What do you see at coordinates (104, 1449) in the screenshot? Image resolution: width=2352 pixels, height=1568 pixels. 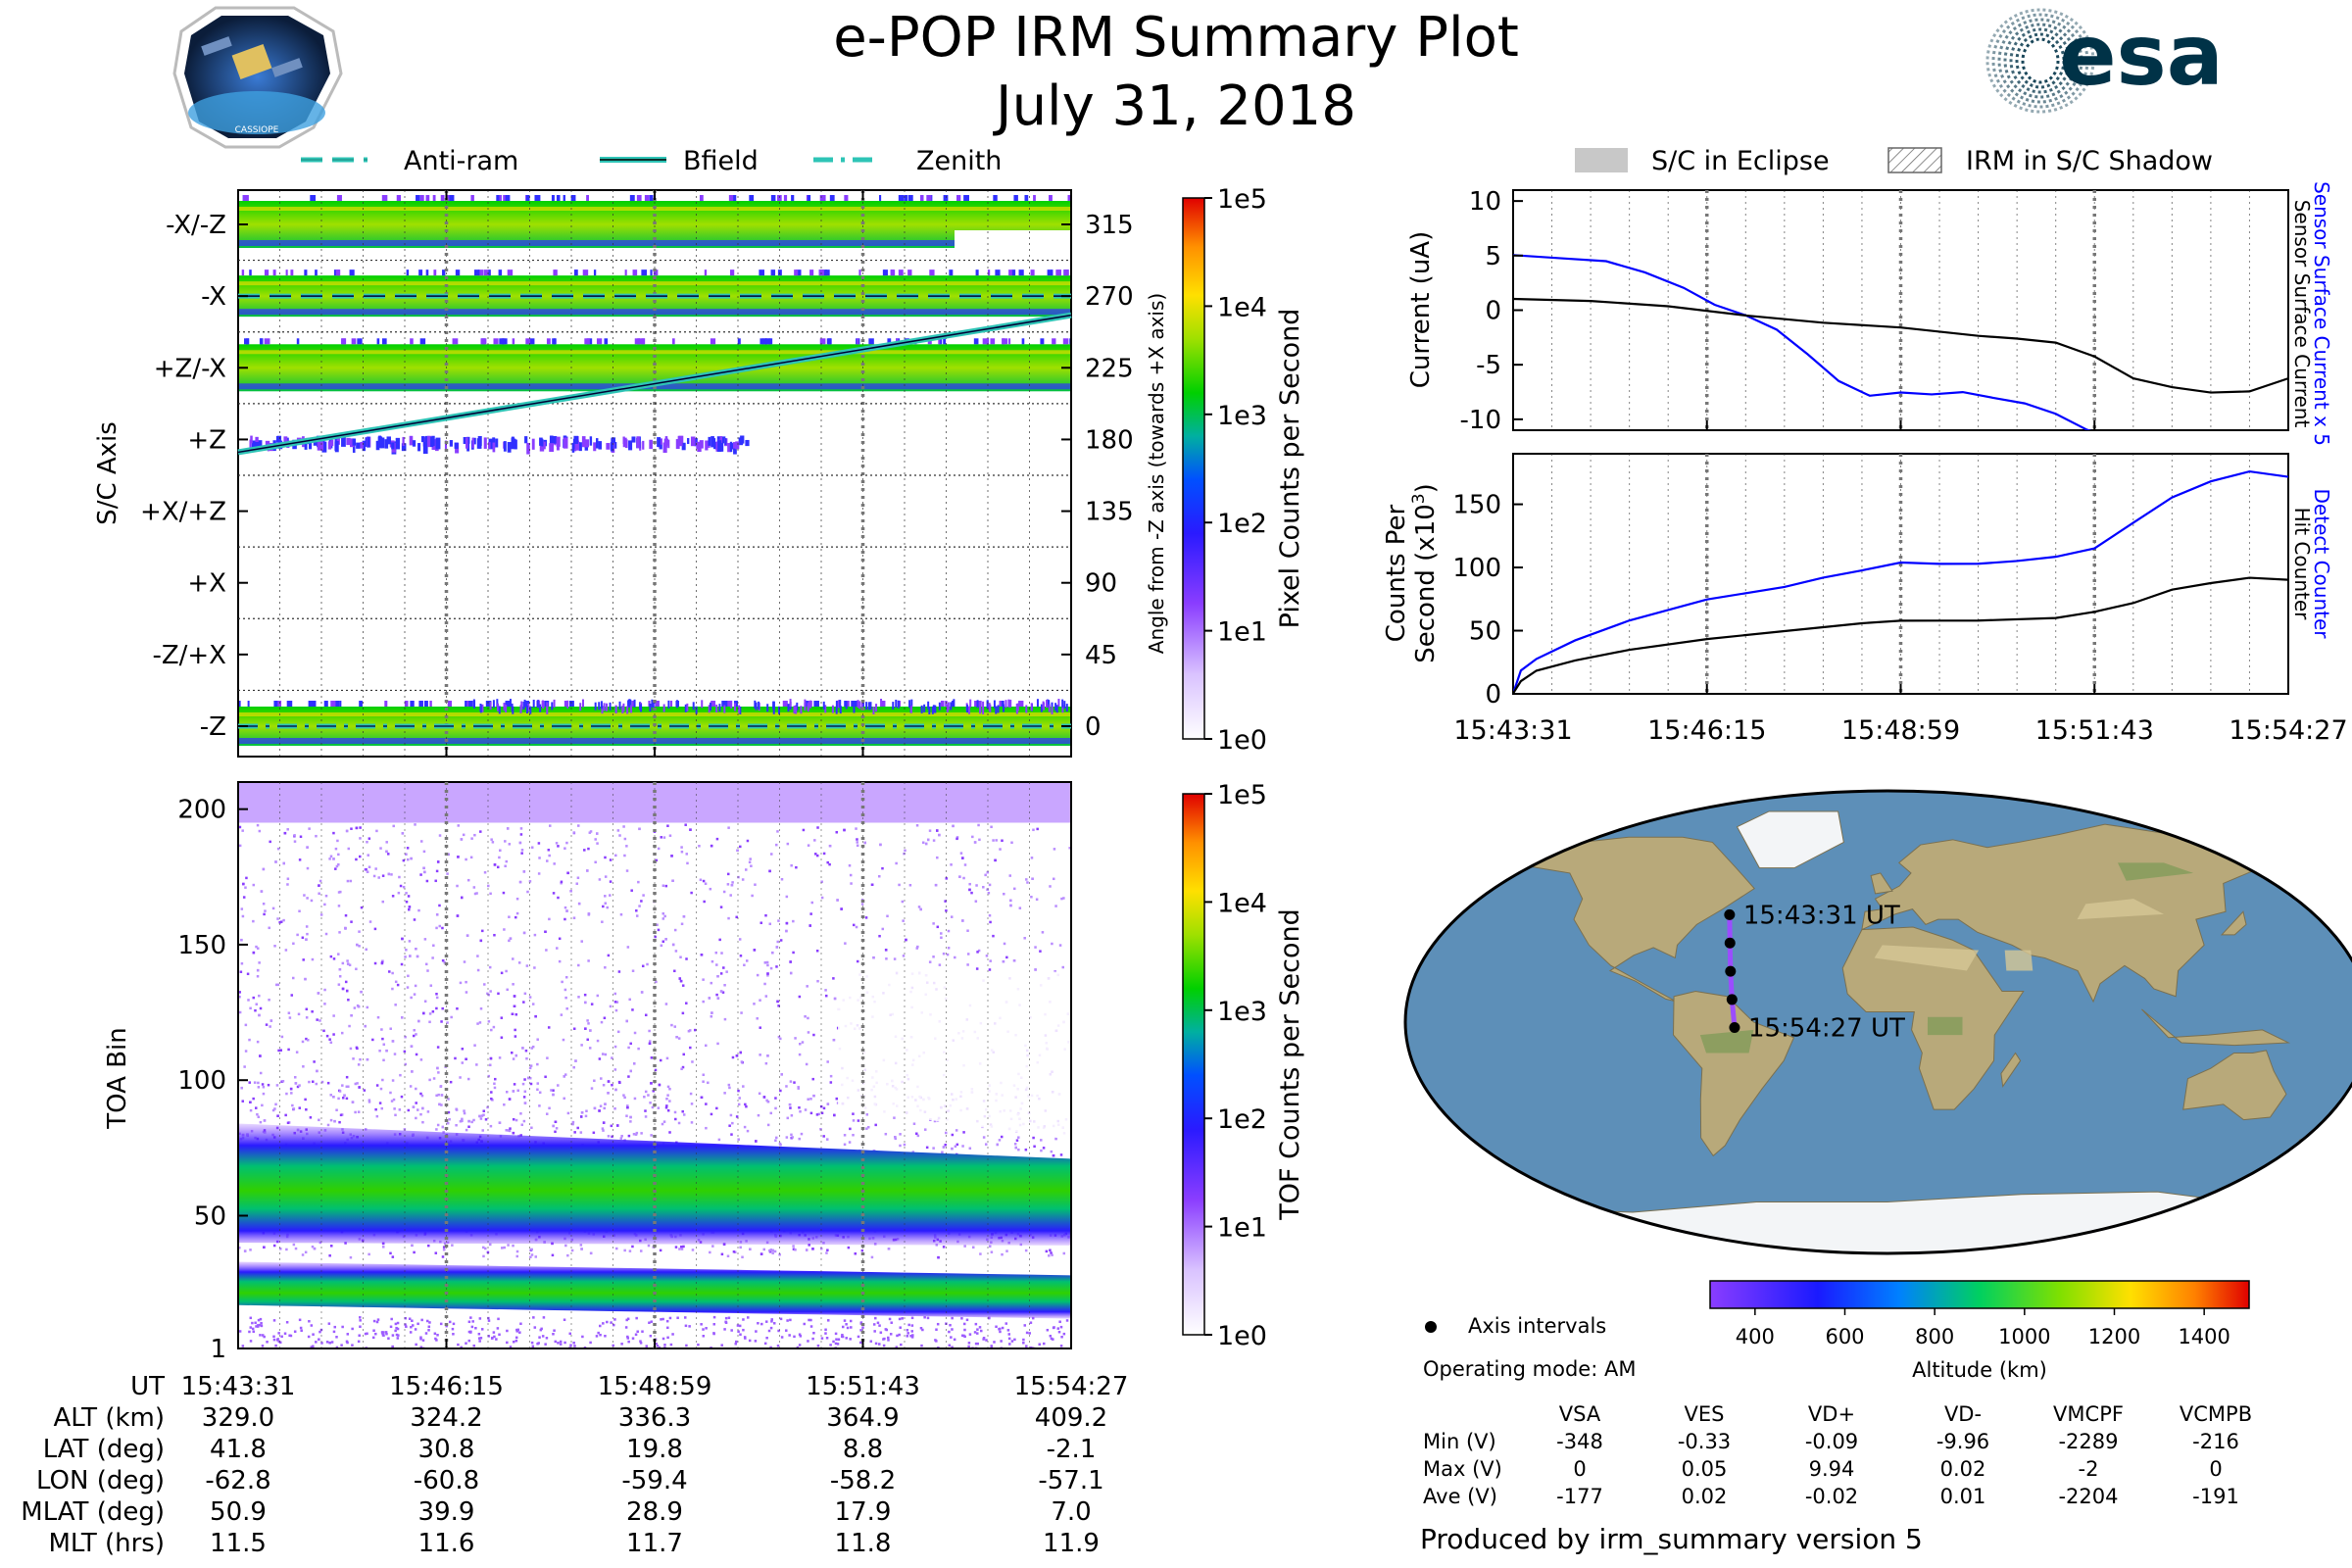 I see `orbit-row-label: LAT (deg)` at bounding box center [104, 1449].